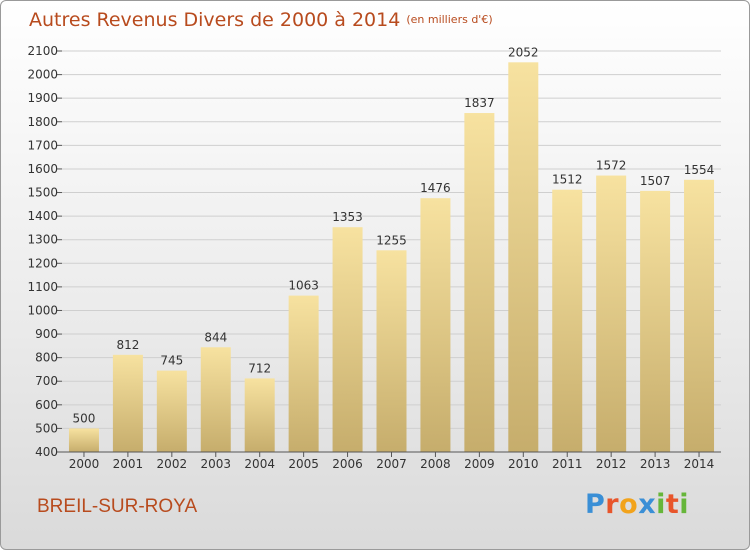 Image resolution: width=750 pixels, height=550 pixels. Describe the element at coordinates (567, 464) in the screenshot. I see `x-tick-label: 2011` at that location.